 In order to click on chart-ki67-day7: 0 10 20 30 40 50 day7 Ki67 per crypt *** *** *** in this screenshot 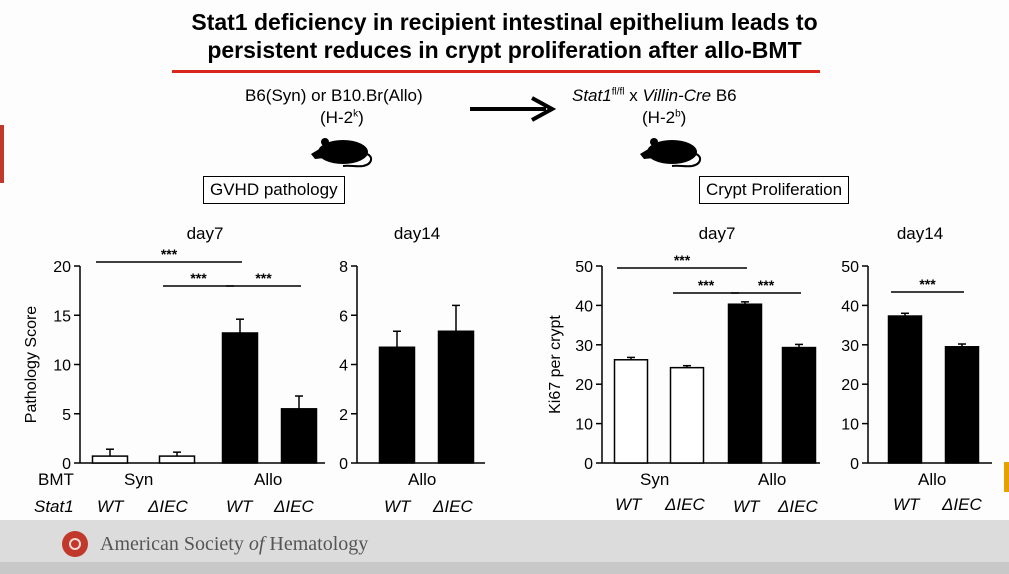, I will do `click(683, 348)`.